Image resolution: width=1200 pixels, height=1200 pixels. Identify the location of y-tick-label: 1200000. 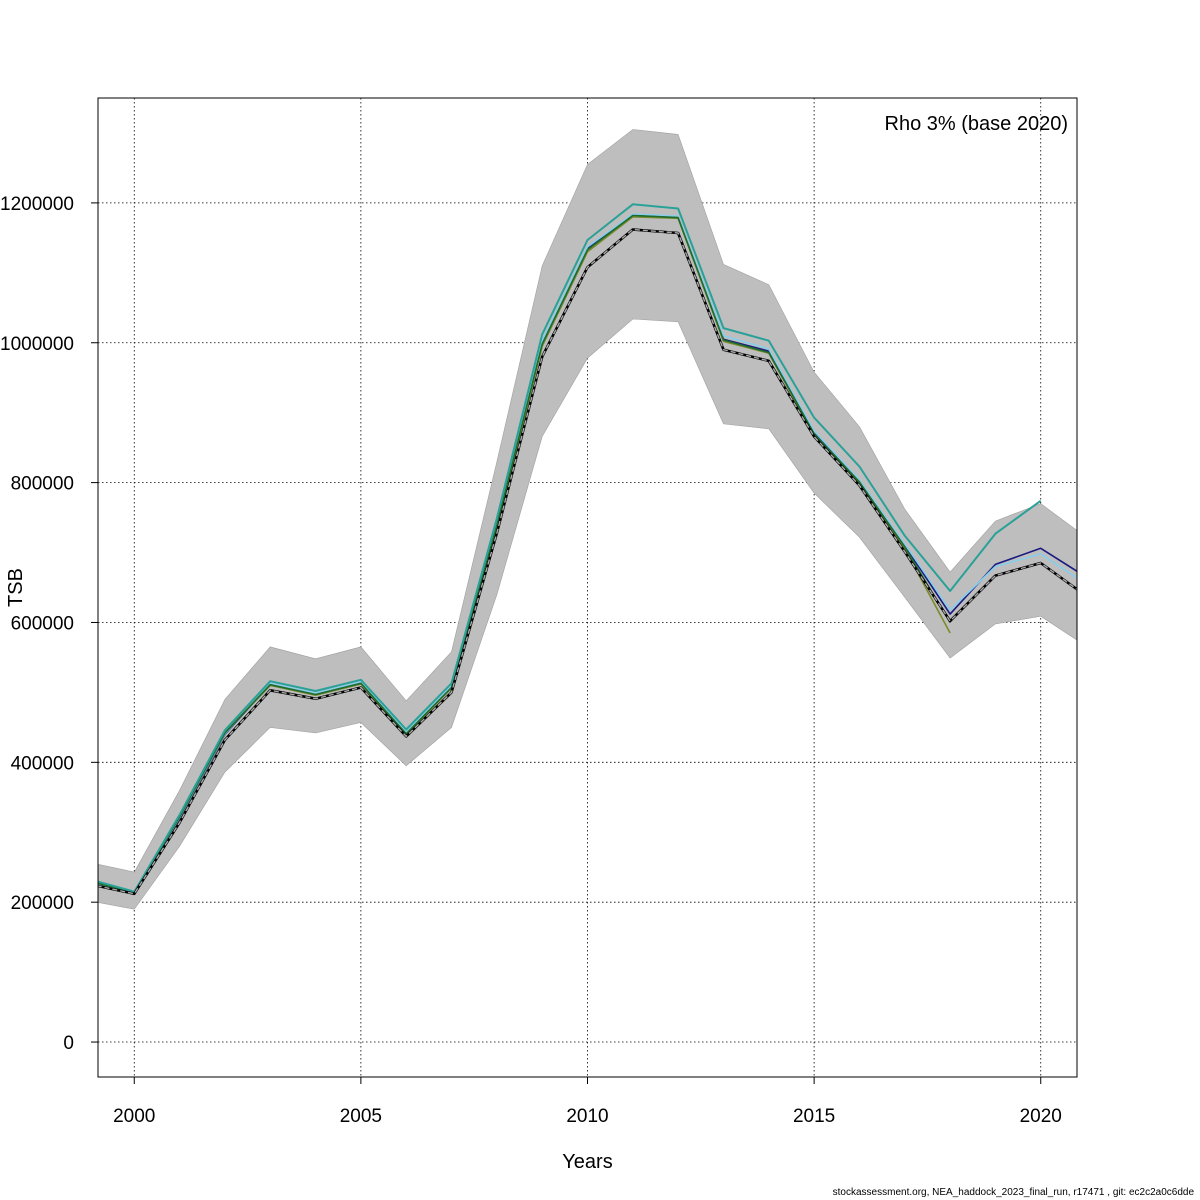
(37, 204).